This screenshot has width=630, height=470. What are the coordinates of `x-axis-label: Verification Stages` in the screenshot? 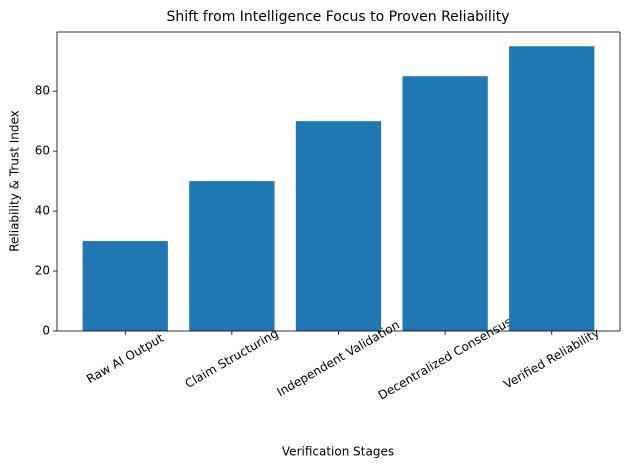 It's located at (338, 452).